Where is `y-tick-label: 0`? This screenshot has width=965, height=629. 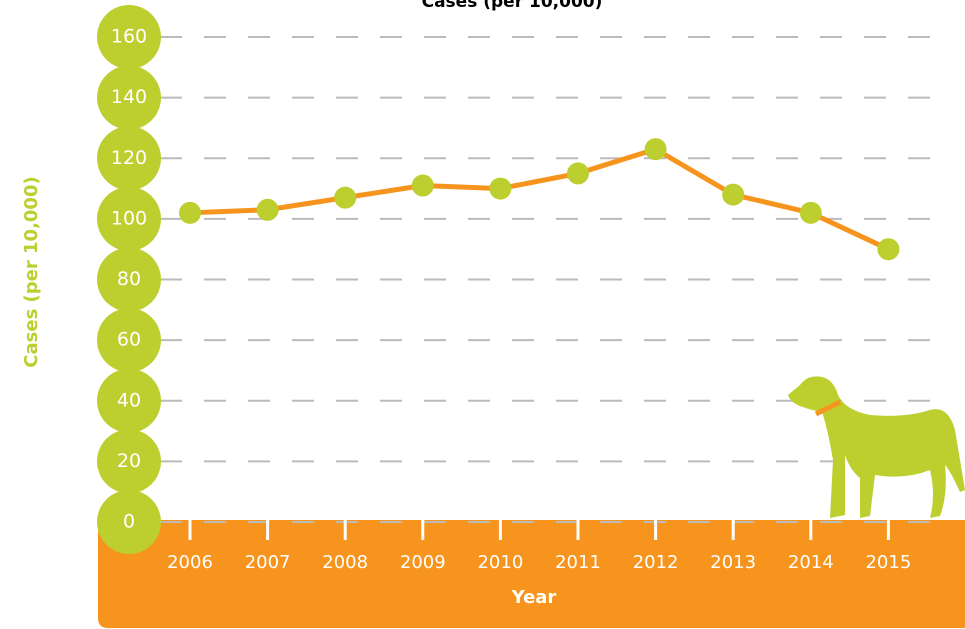
y-tick-label: 0 is located at coordinates (129, 522).